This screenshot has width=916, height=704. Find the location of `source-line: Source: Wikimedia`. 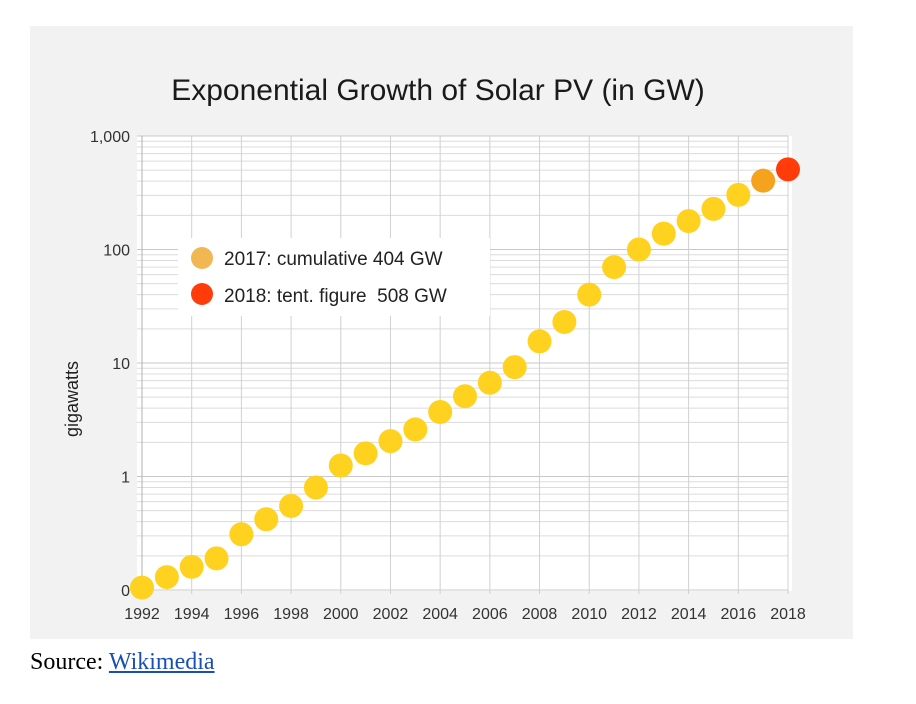

source-line: Source: Wikimedia is located at coordinates (122, 662).